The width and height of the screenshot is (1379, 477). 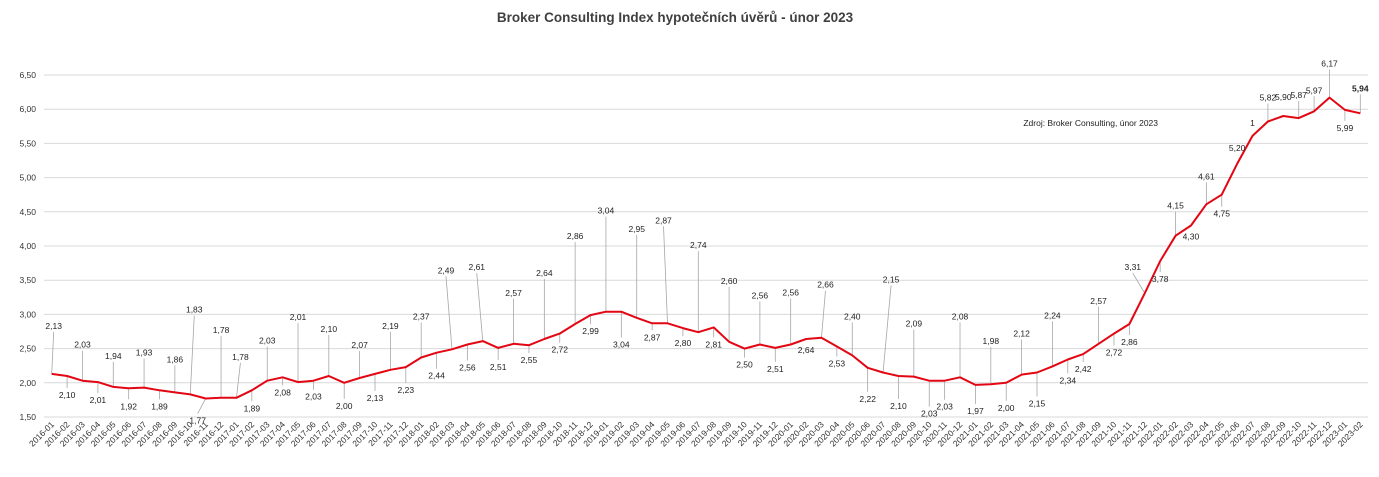 What do you see at coordinates (1298, 95) in the screenshot?
I see `data-label: 5,87` at bounding box center [1298, 95].